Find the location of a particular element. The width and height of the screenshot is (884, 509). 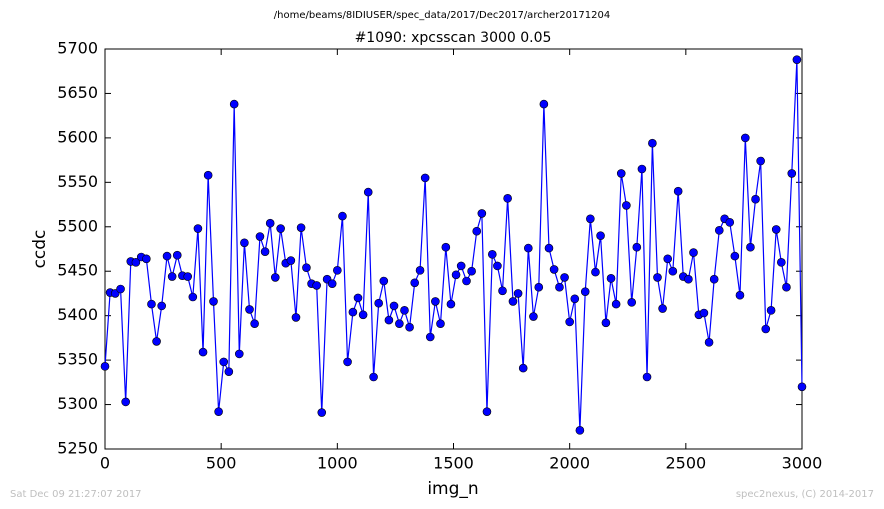

y-tick-label: 5500 is located at coordinates (77, 225).